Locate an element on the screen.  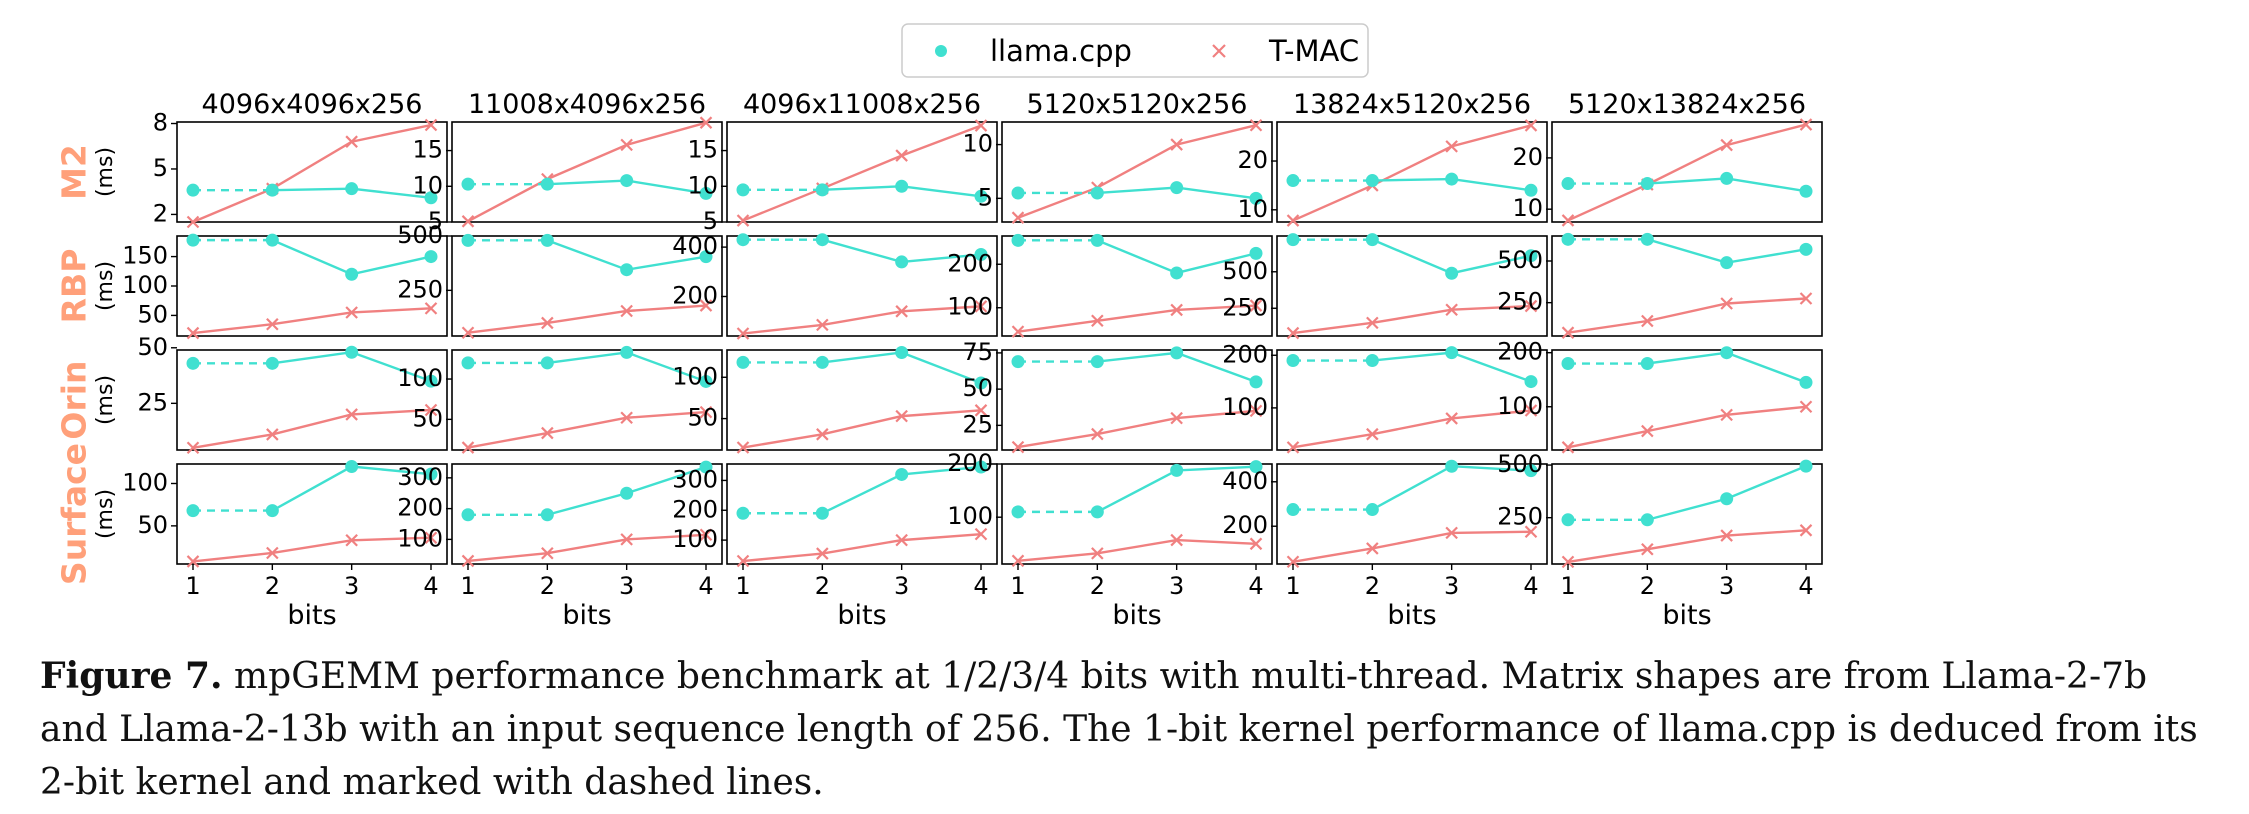
panel-r1-c6-frame is located at coordinates (1687, 172).